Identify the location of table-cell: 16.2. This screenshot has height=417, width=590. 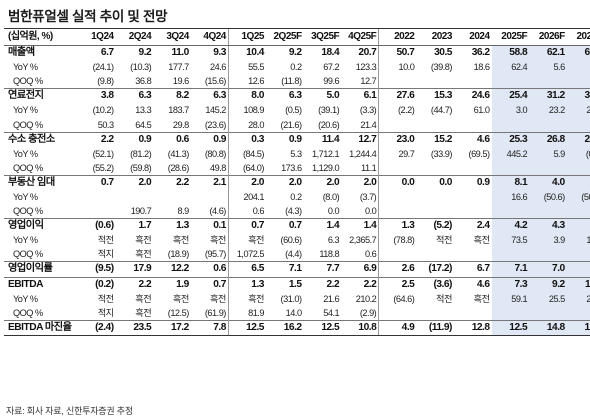
(284, 327).